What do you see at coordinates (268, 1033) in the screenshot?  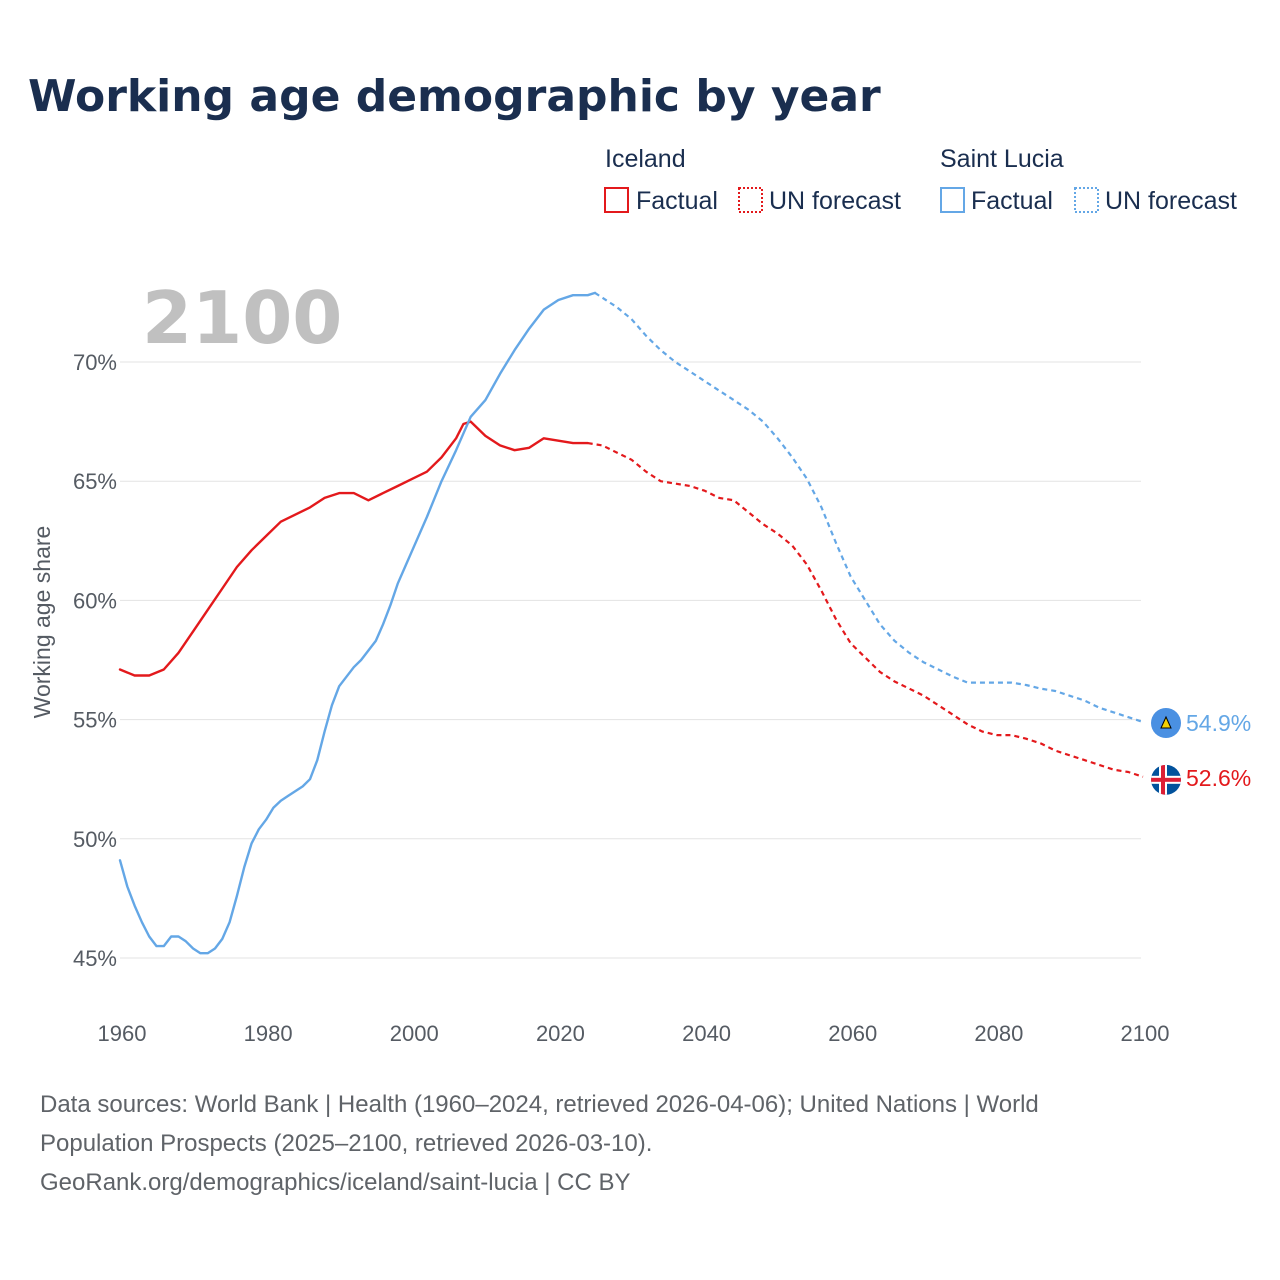 I see `x-tick-label: 1980` at bounding box center [268, 1033].